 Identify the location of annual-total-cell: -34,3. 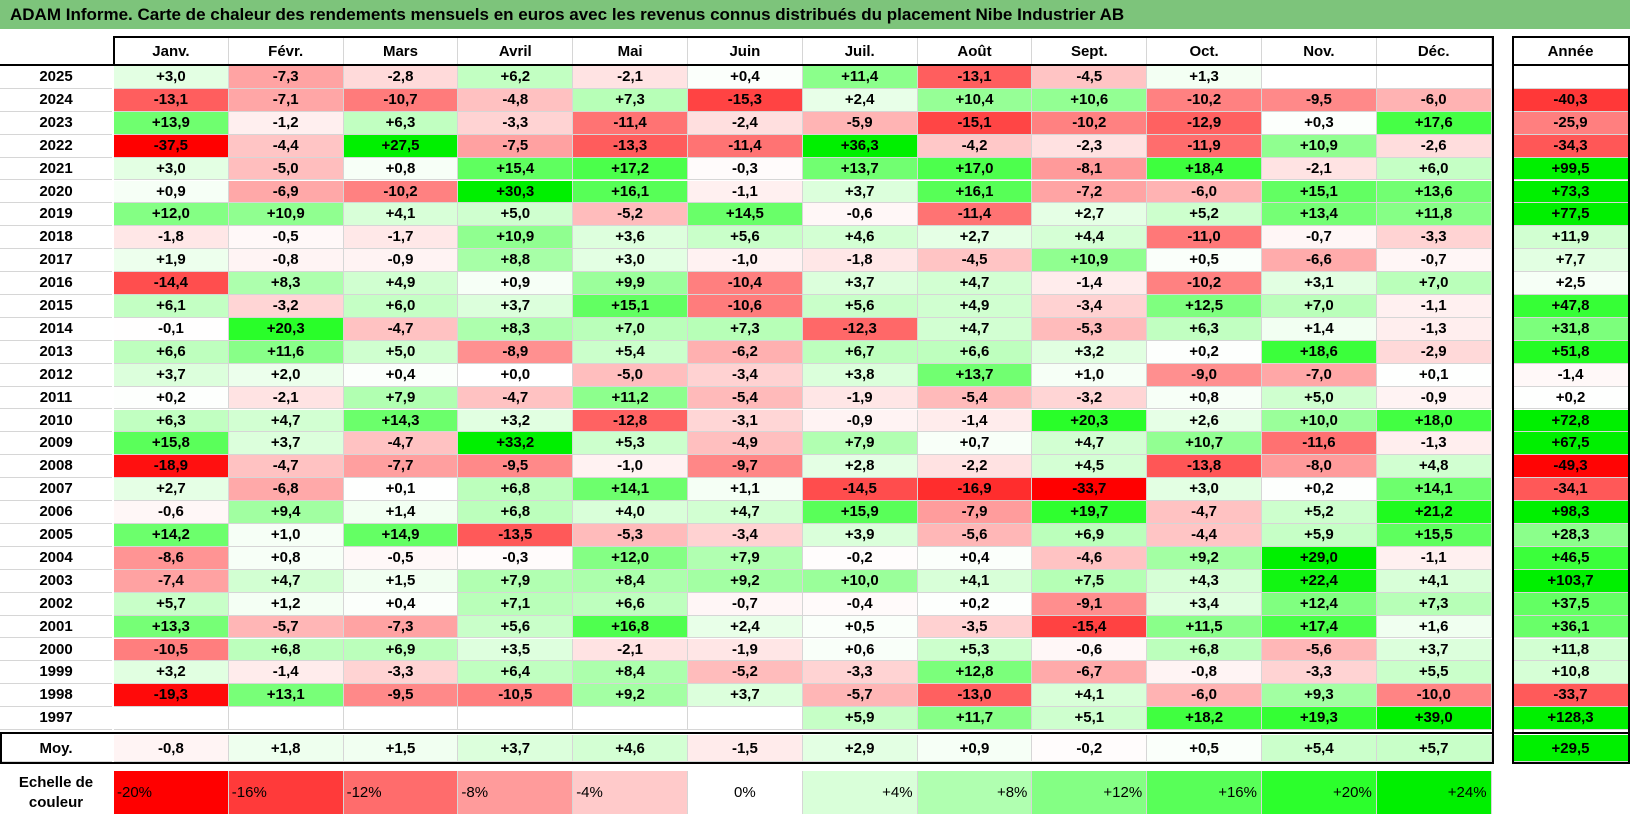
(1571, 146).